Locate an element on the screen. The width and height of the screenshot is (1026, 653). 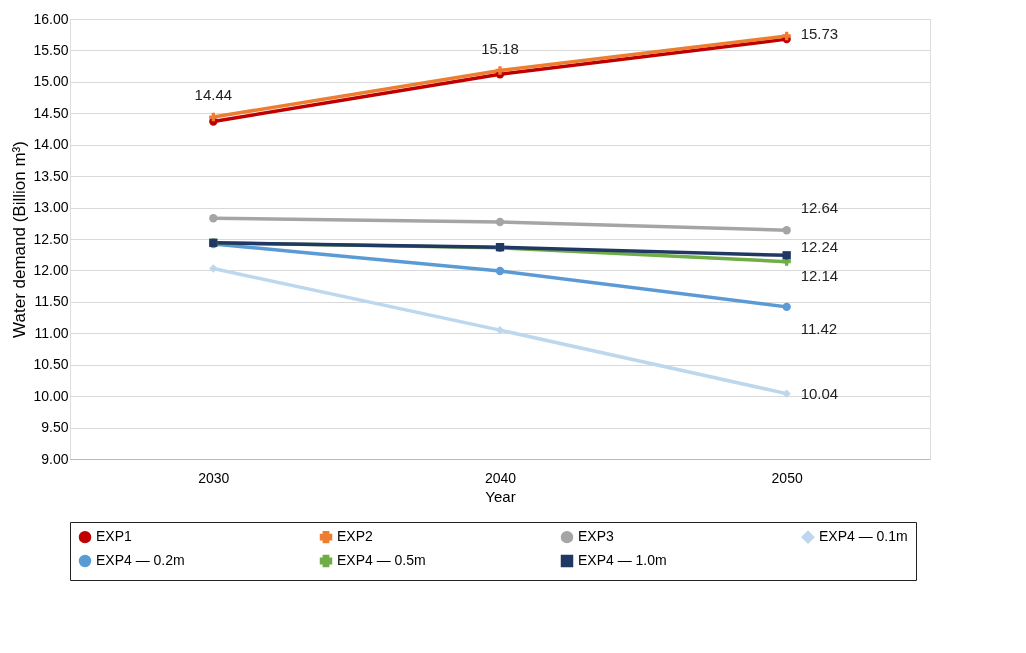
data-label: 15.73 is located at coordinates (819, 33).